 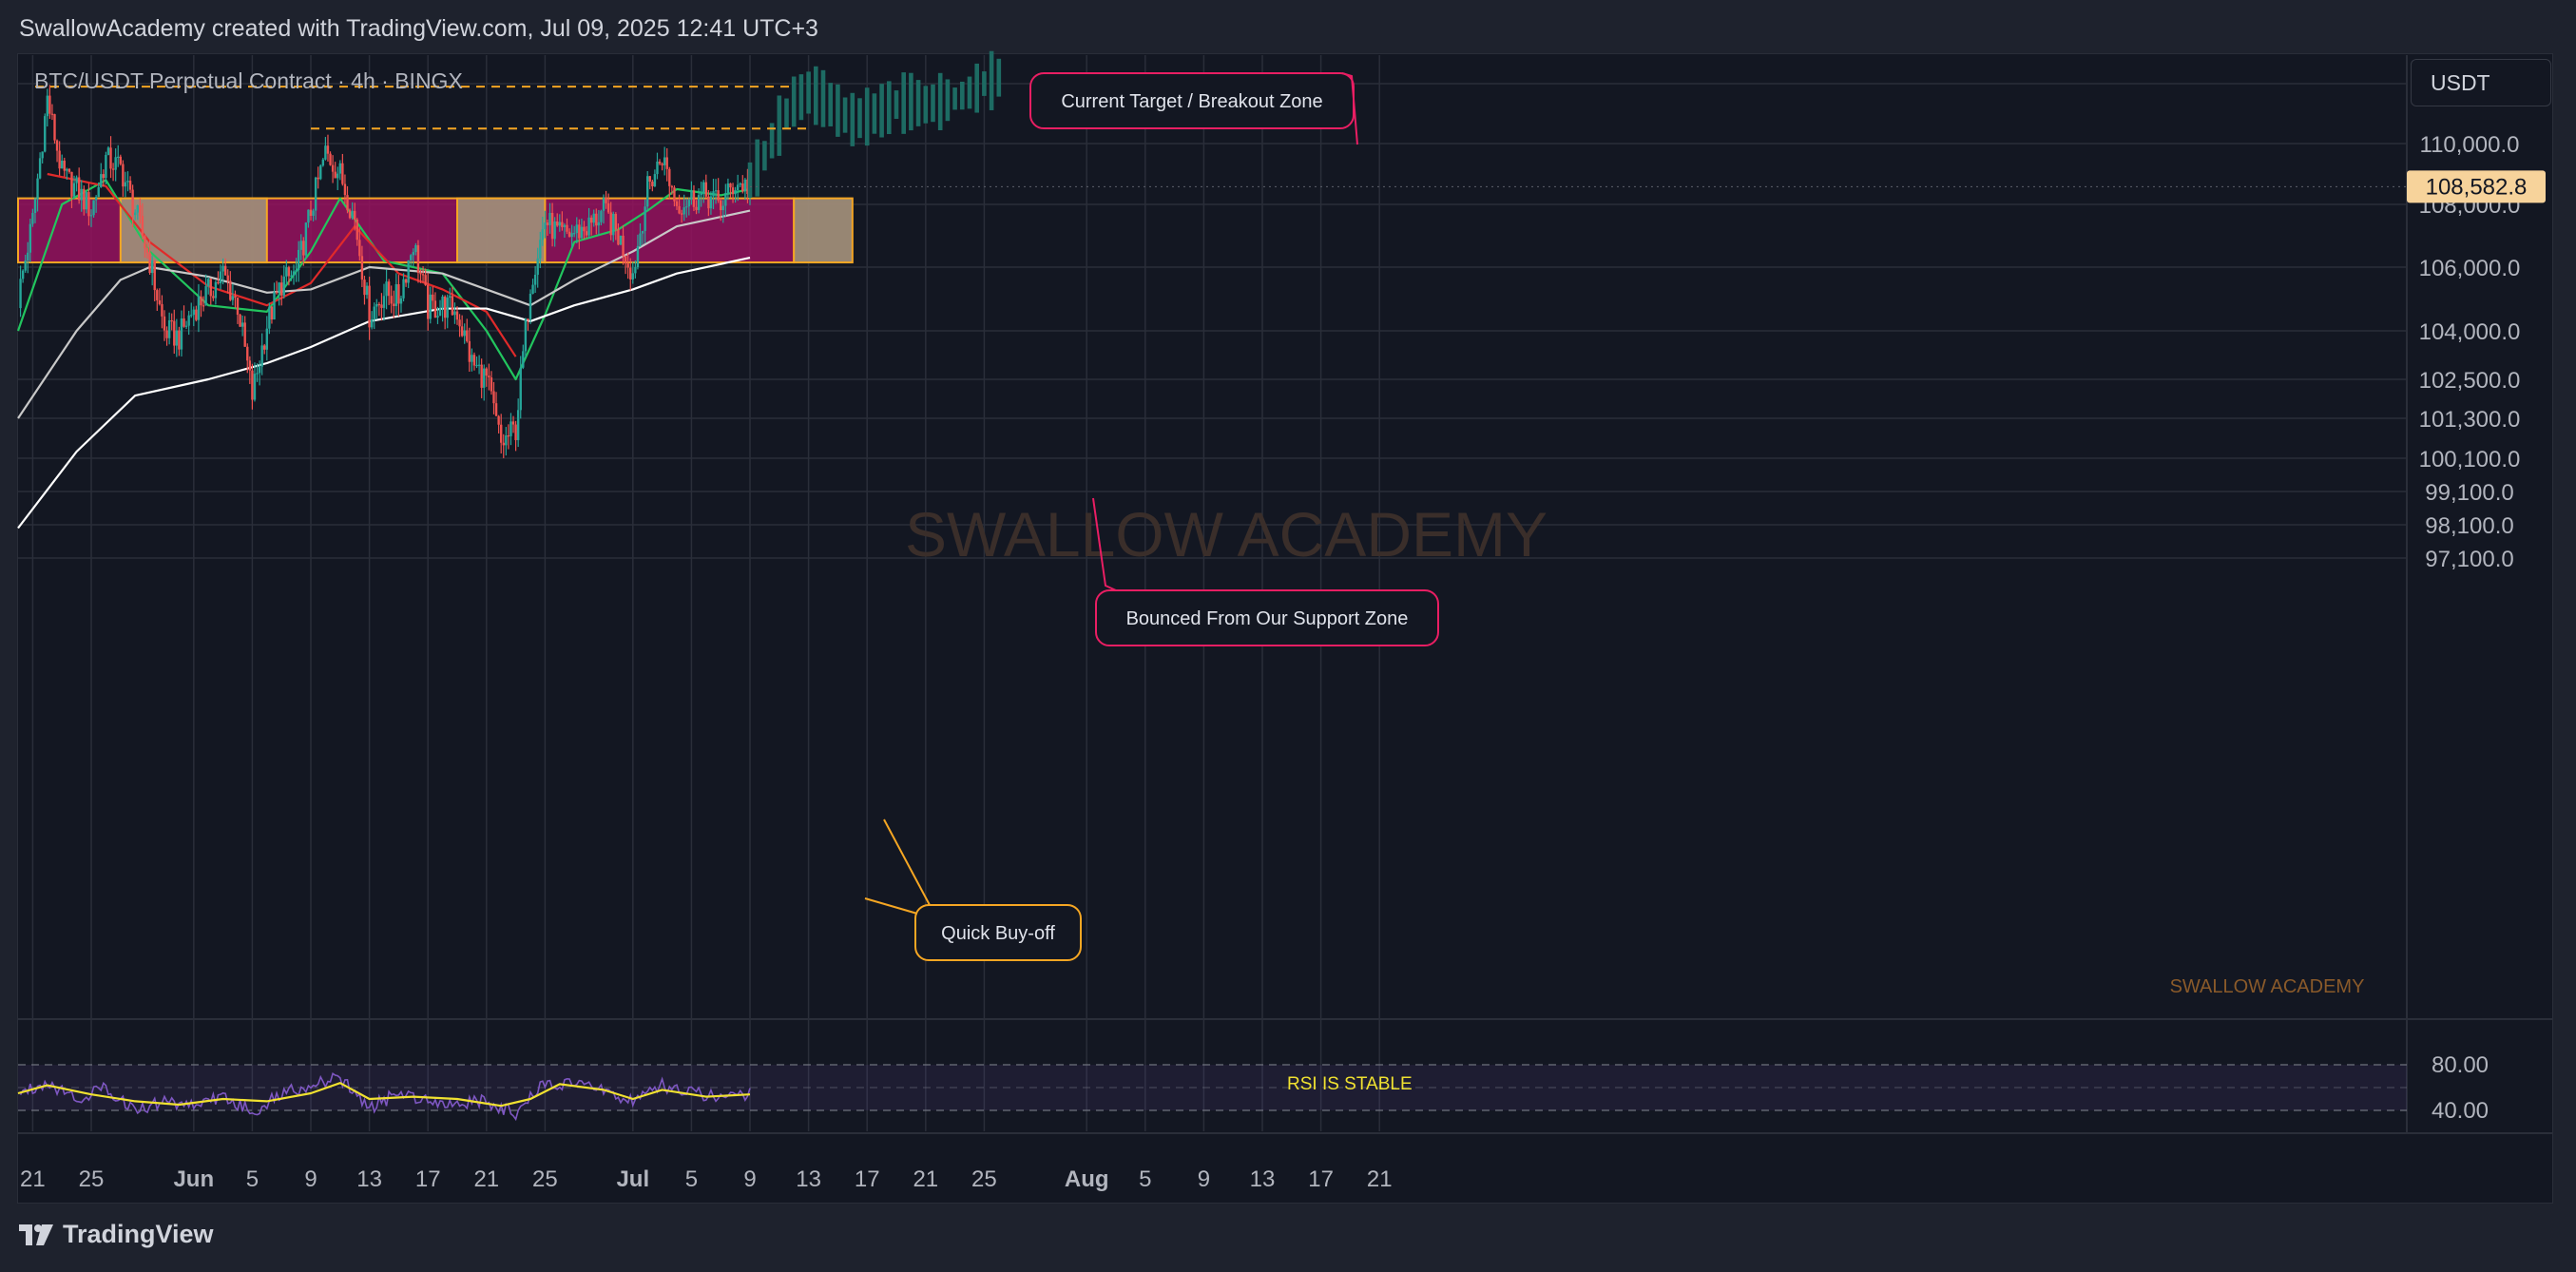 What do you see at coordinates (2470, 332) in the screenshot?
I see `price-tick-label: 104,000.0` at bounding box center [2470, 332].